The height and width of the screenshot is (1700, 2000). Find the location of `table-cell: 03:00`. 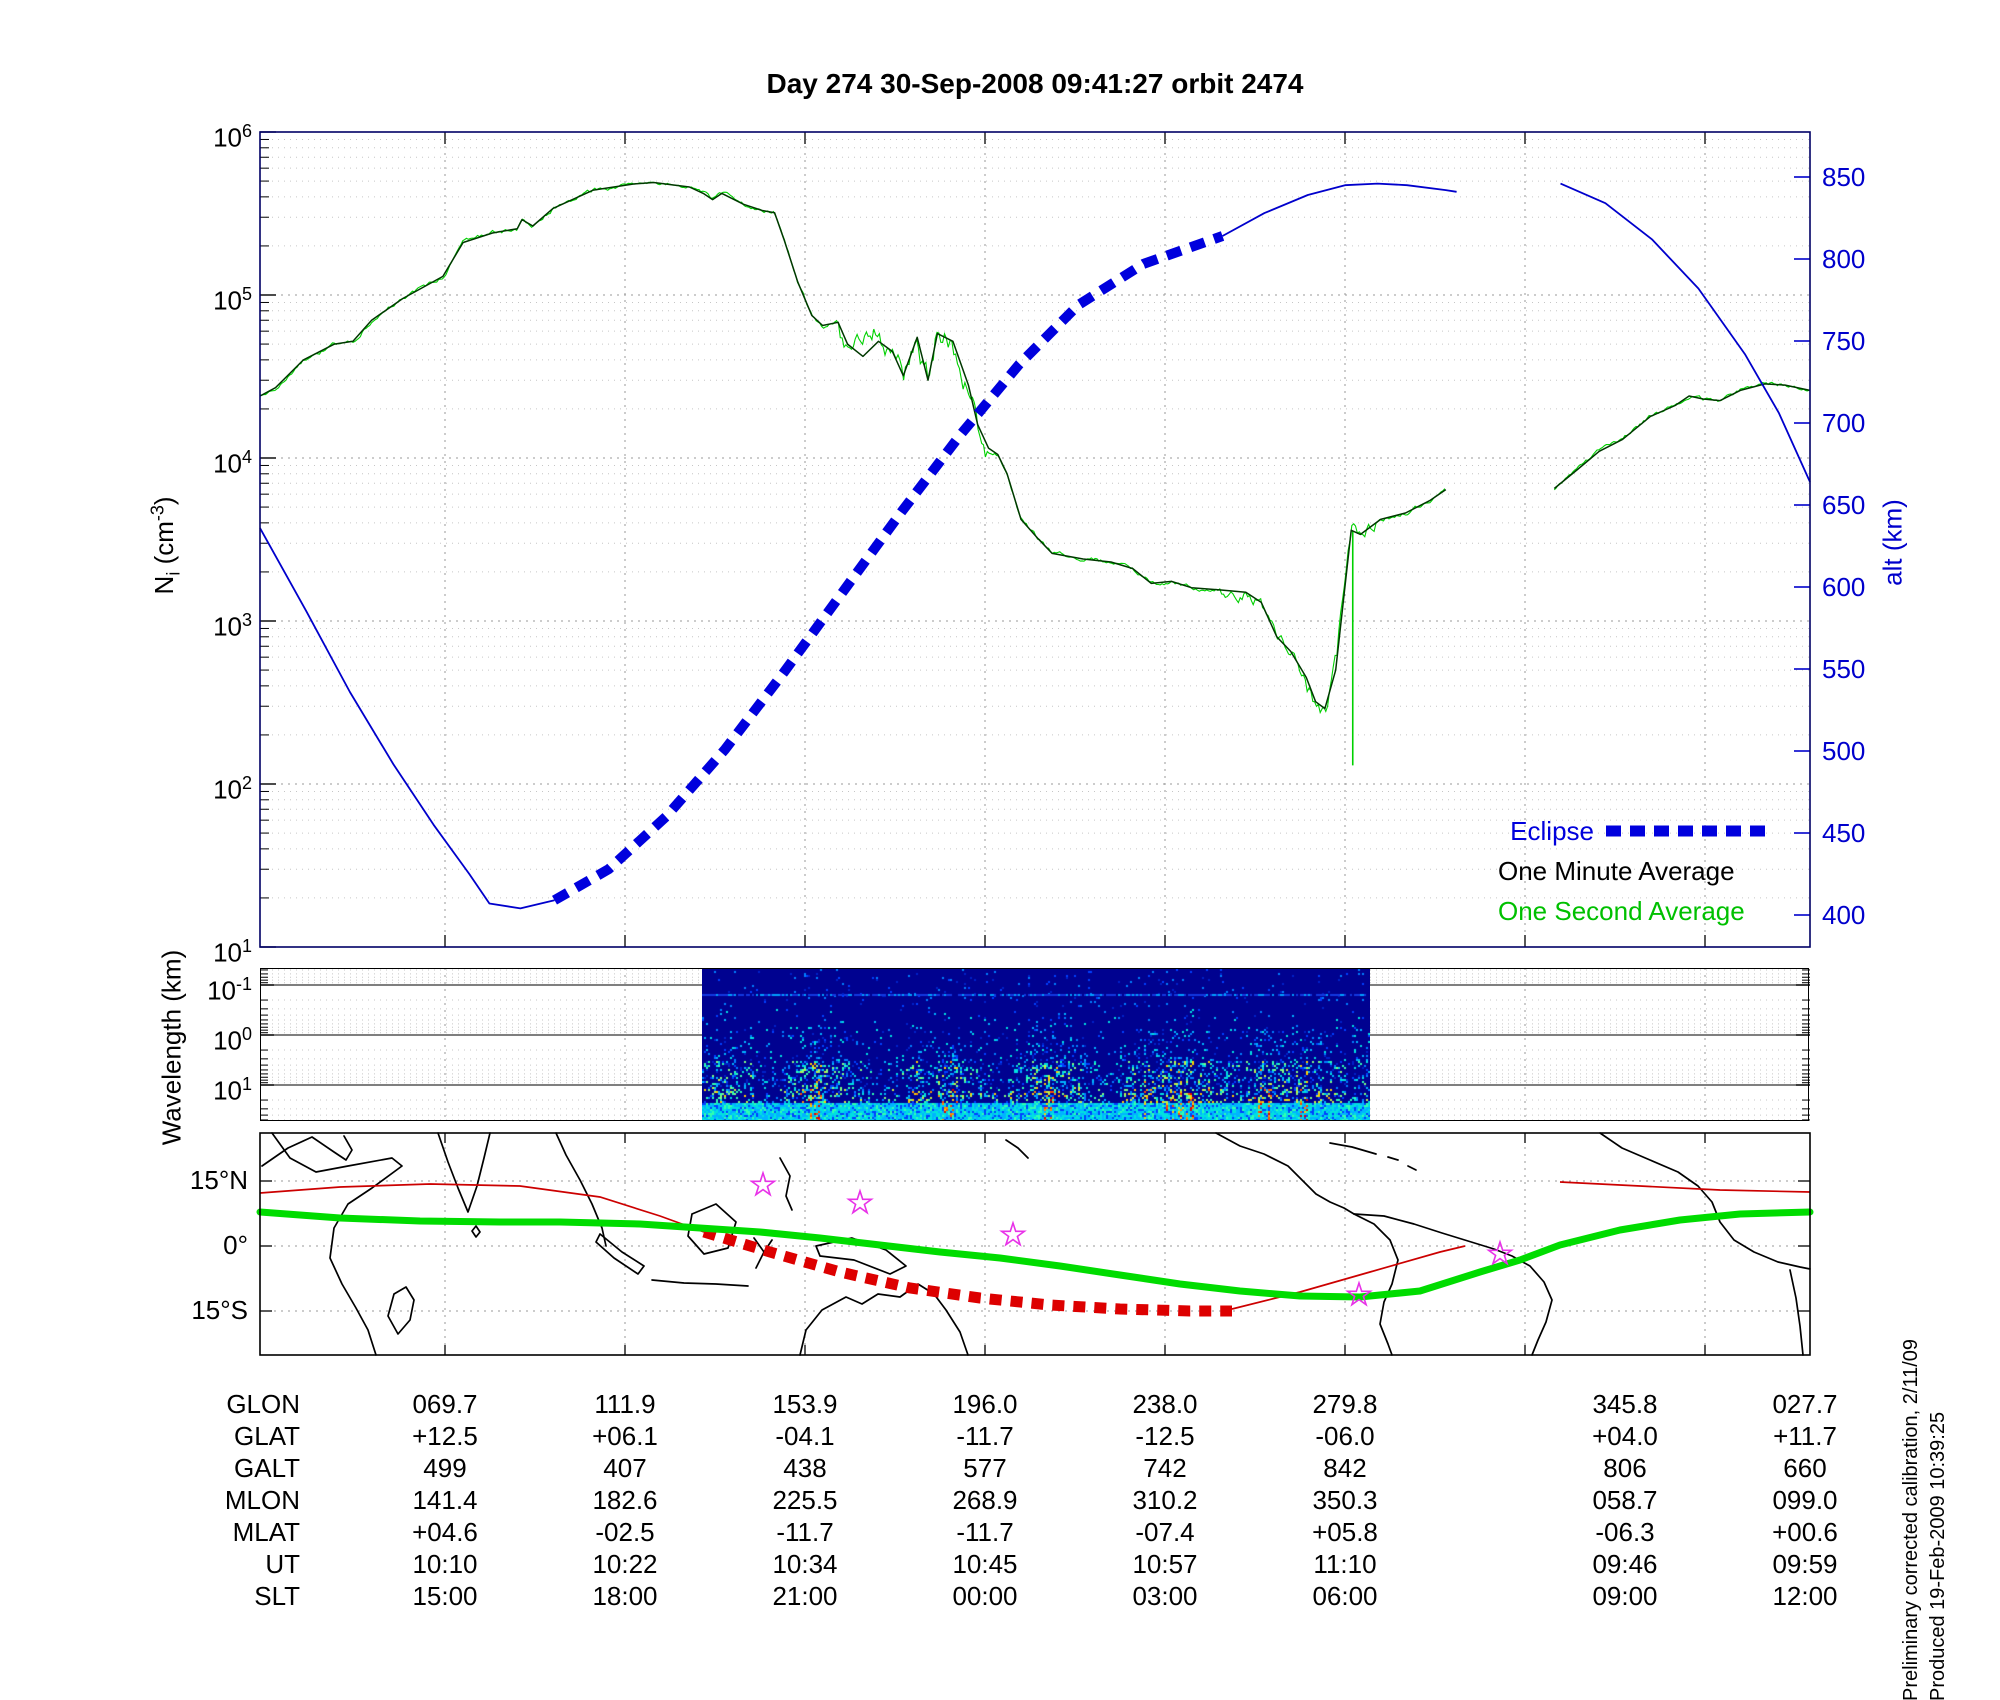

table-cell: 03:00 is located at coordinates (1165, 1596).